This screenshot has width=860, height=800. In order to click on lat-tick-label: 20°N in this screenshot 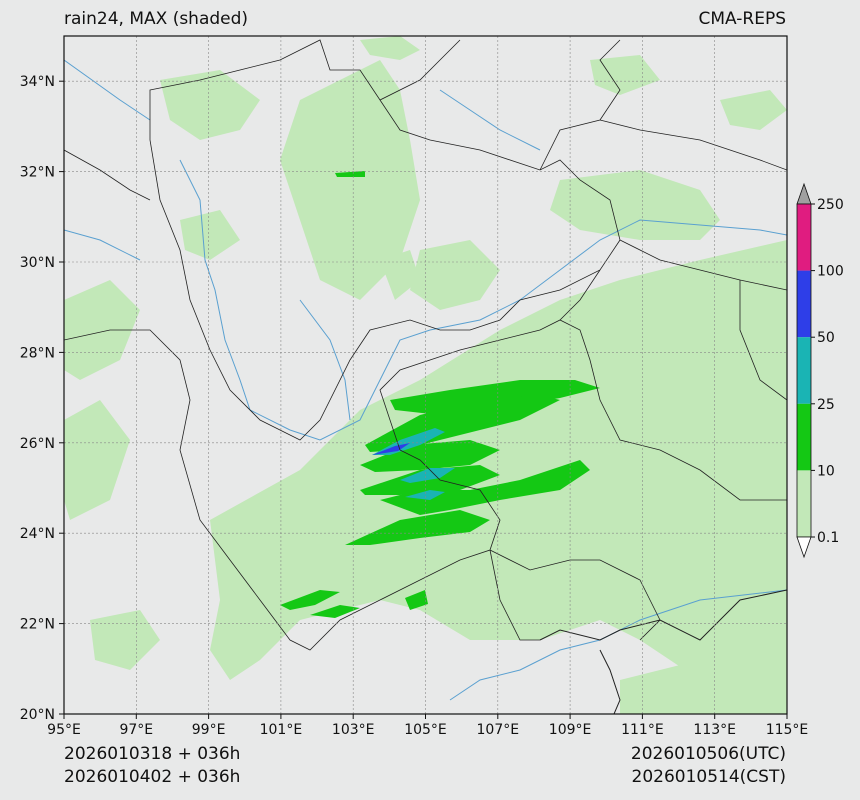, I will do `click(37, 715)`.